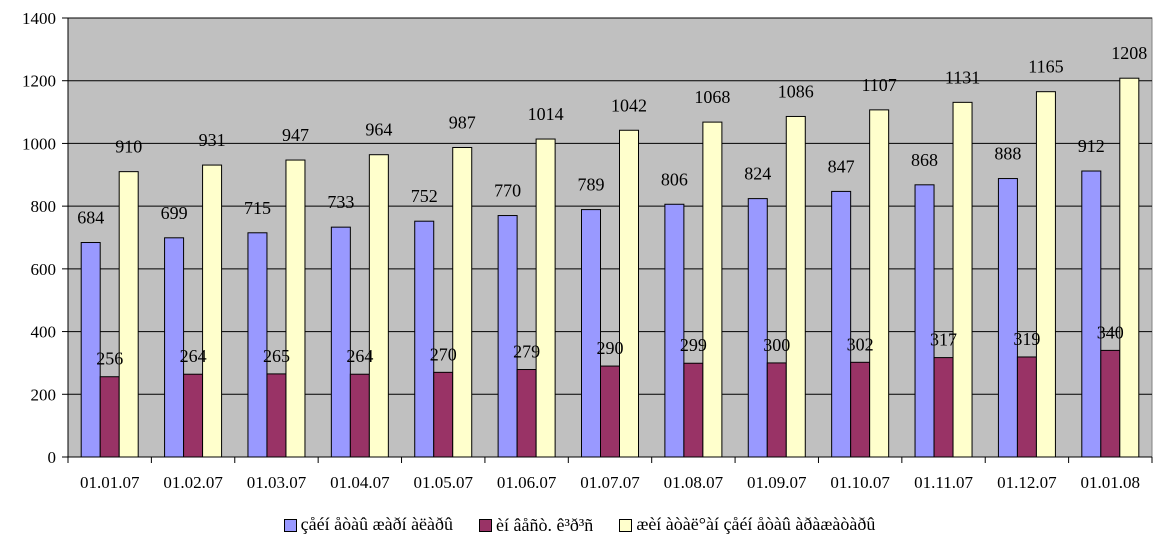  Describe the element at coordinates (44, 206) in the screenshot. I see `y-tick-label: 800` at that location.